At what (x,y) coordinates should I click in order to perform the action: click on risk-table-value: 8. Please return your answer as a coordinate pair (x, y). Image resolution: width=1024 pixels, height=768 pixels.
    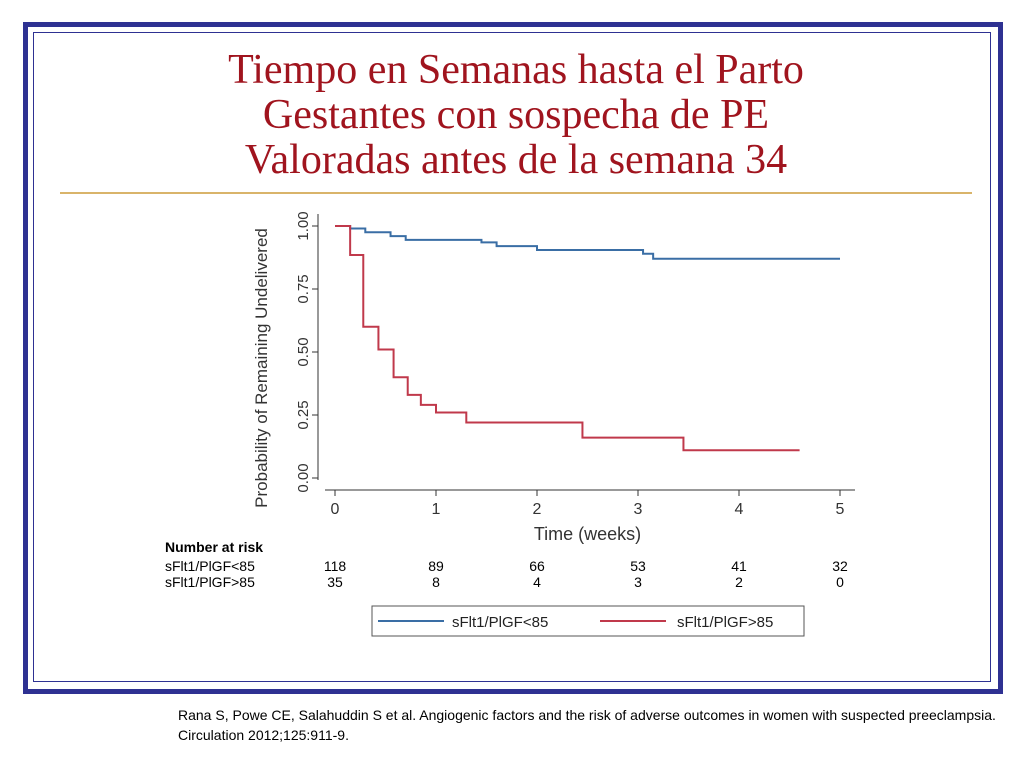
    Looking at the image, I should click on (436, 582).